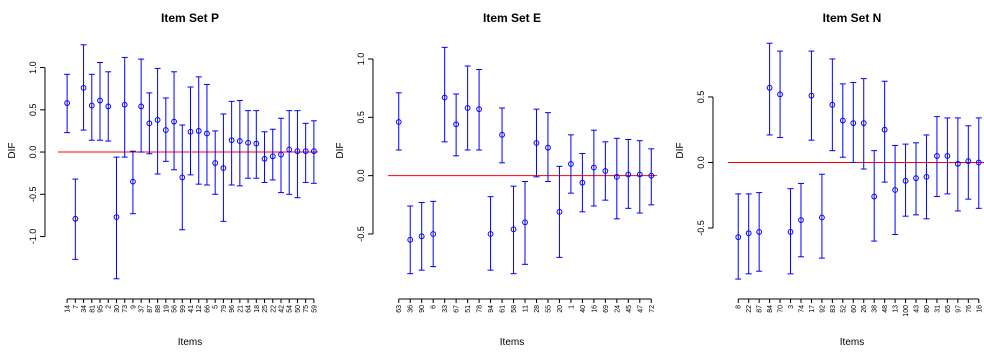 The image size is (984, 354). I want to click on x-tick-label: 90, so click(422, 309).